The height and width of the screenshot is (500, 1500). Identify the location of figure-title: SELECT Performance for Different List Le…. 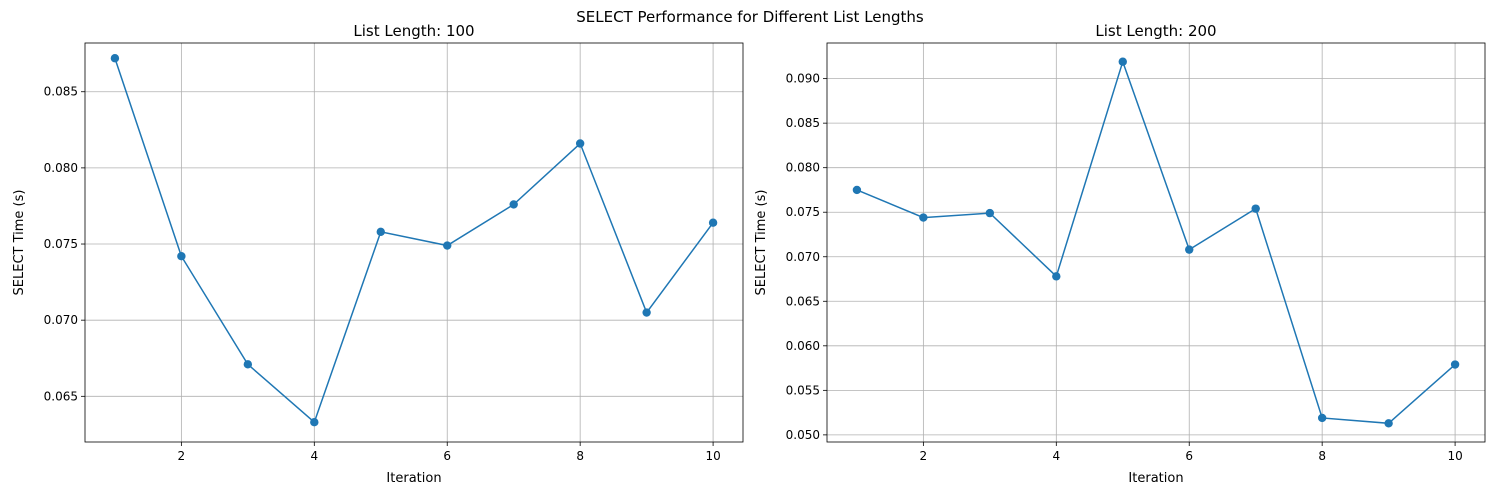
(750, 17).